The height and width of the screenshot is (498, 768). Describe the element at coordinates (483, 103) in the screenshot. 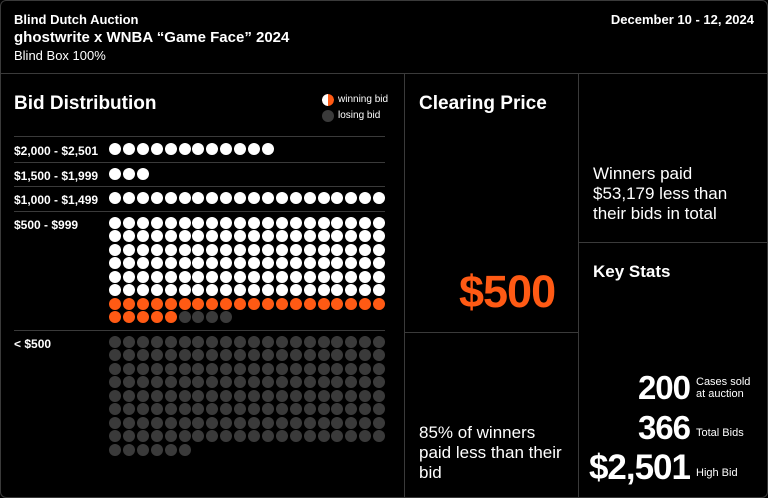

I see `clearing-price-title: Clearing Price` at that location.